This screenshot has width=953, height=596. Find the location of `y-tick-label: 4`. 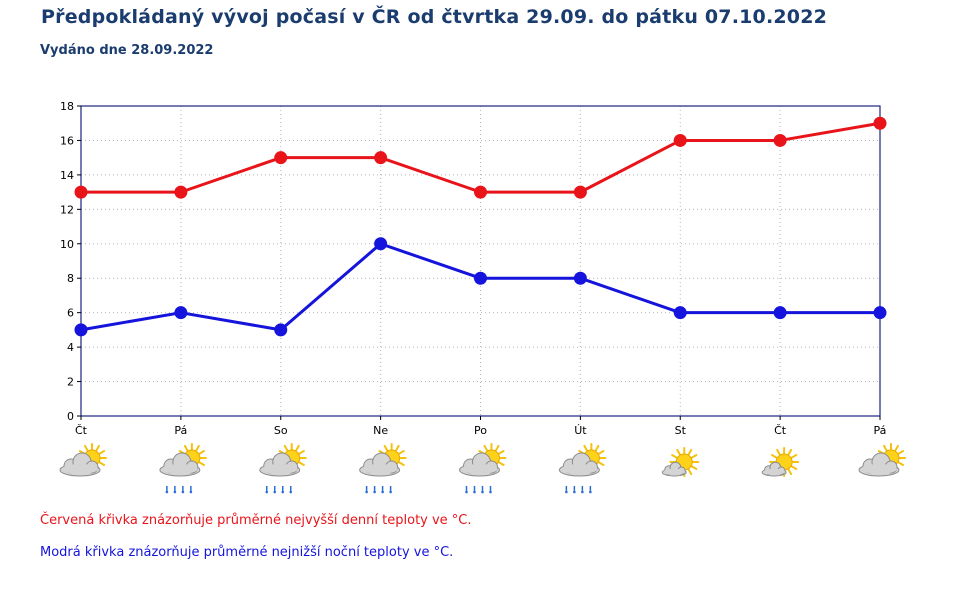

y-tick-label: 4 is located at coordinates (70, 347).